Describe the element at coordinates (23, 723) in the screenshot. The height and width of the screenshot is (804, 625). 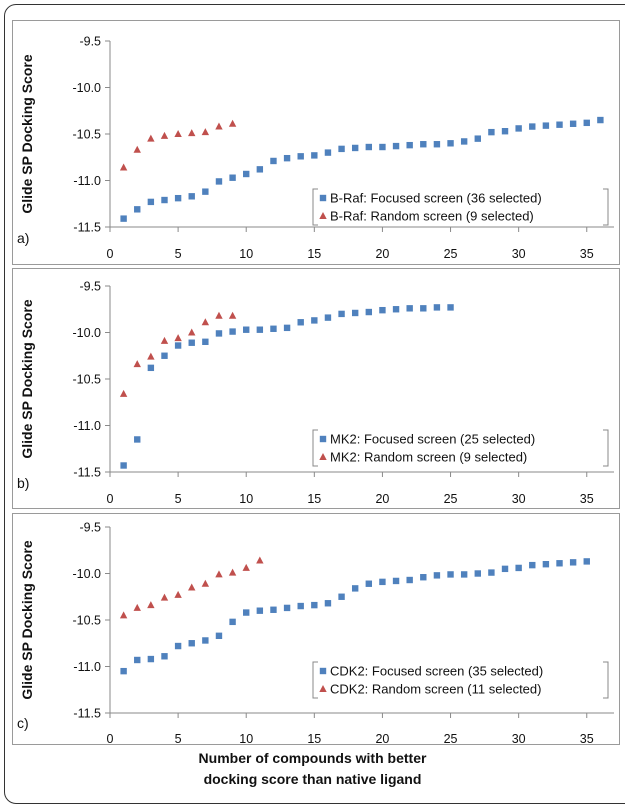
I see `panel-label: c)` at that location.